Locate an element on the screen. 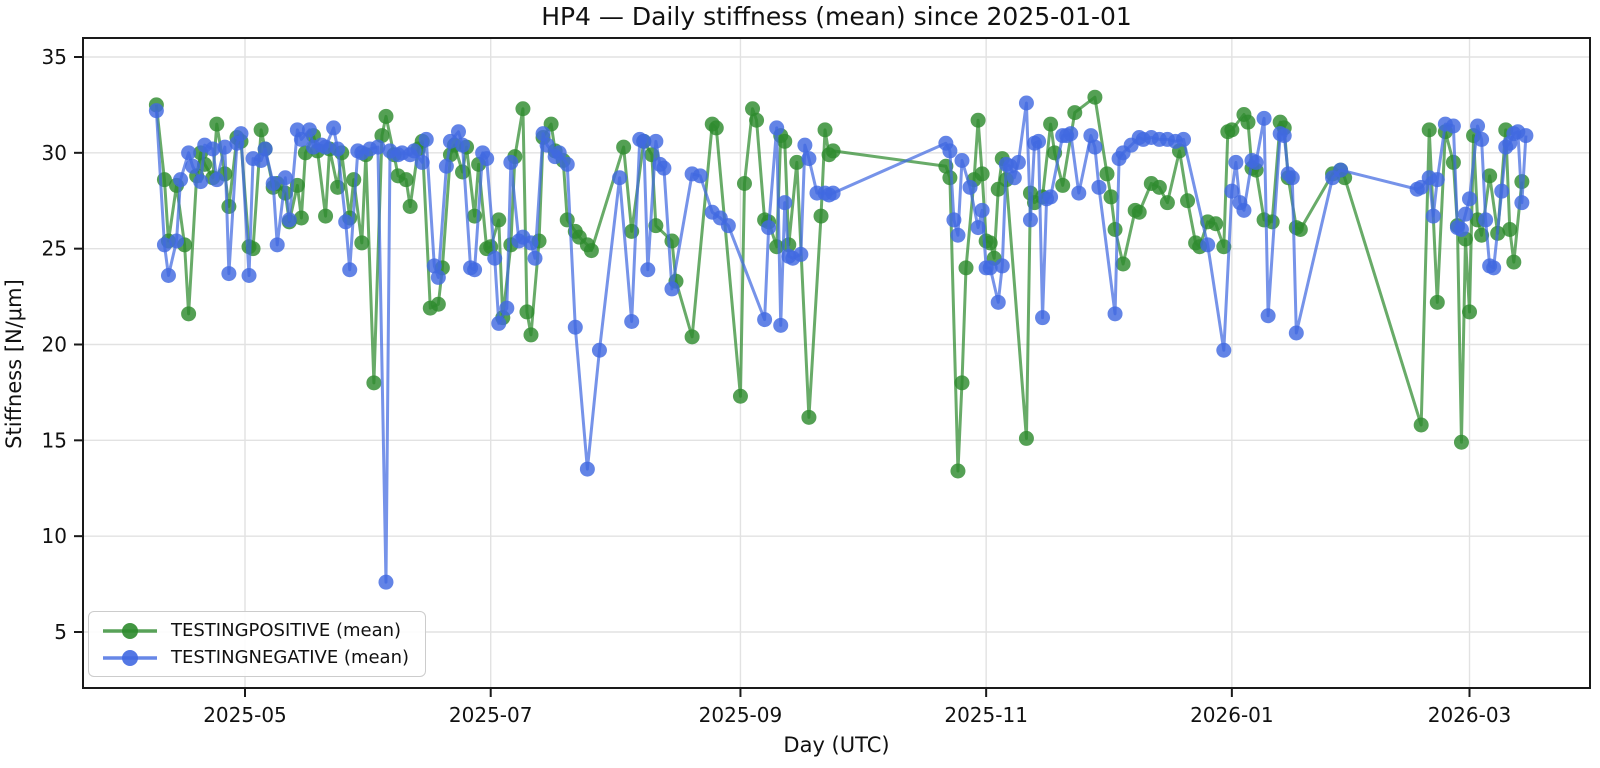  legend-marker-icon is located at coordinates (130, 630).